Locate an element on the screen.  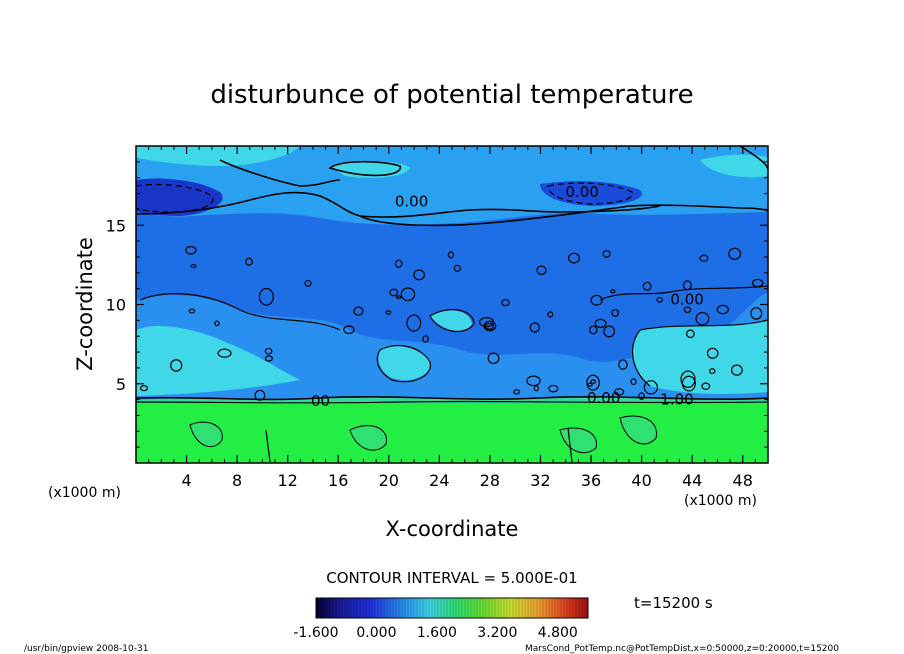
x-tick-label: 28 is located at coordinates (490, 480).